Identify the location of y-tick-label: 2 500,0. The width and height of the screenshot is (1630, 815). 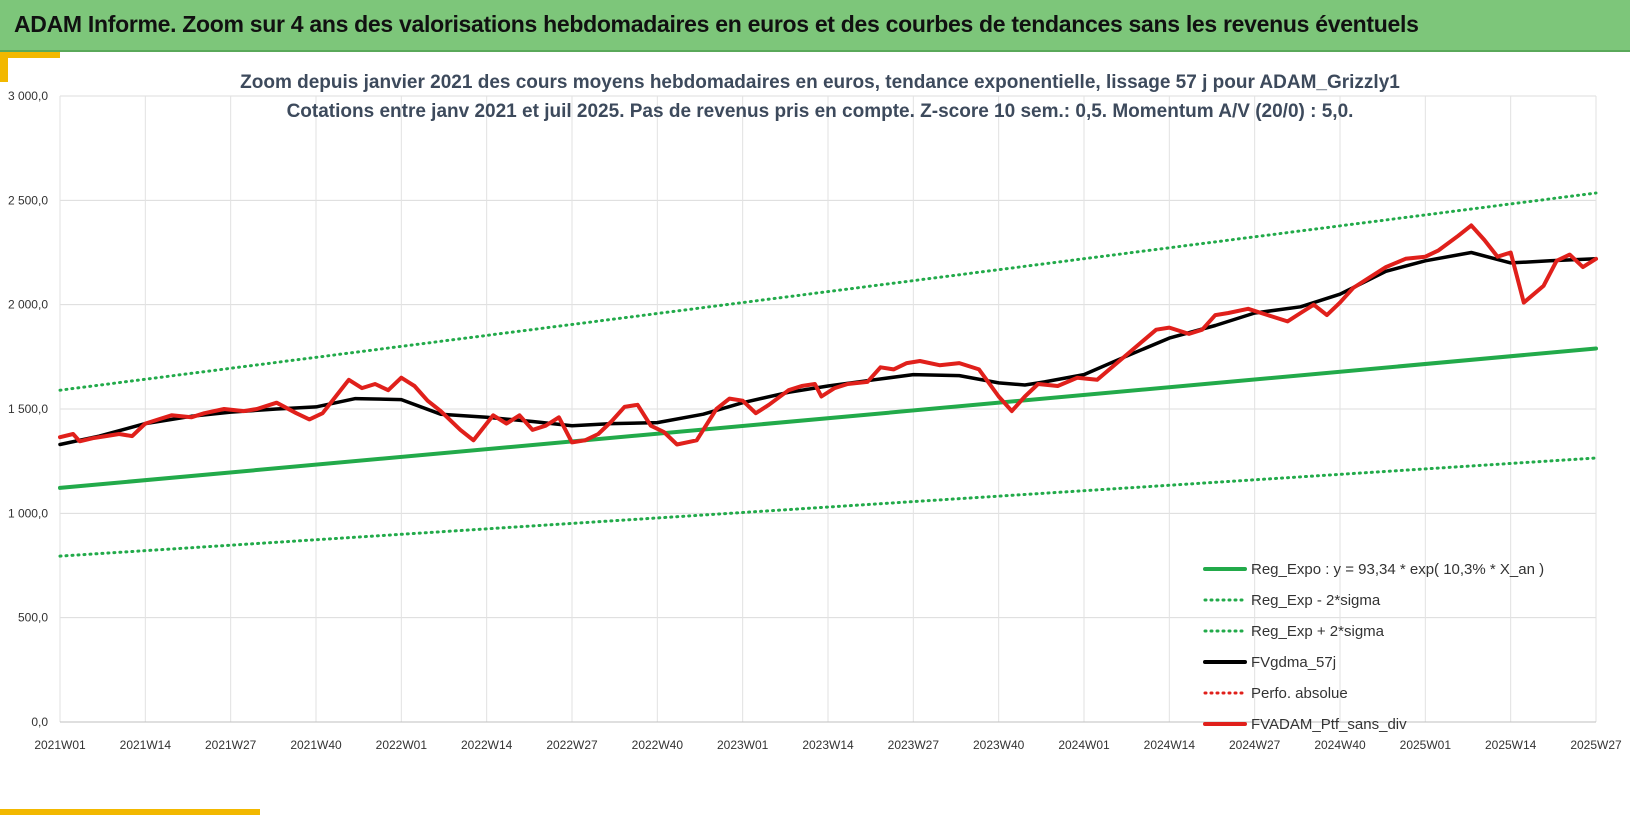
(28, 200).